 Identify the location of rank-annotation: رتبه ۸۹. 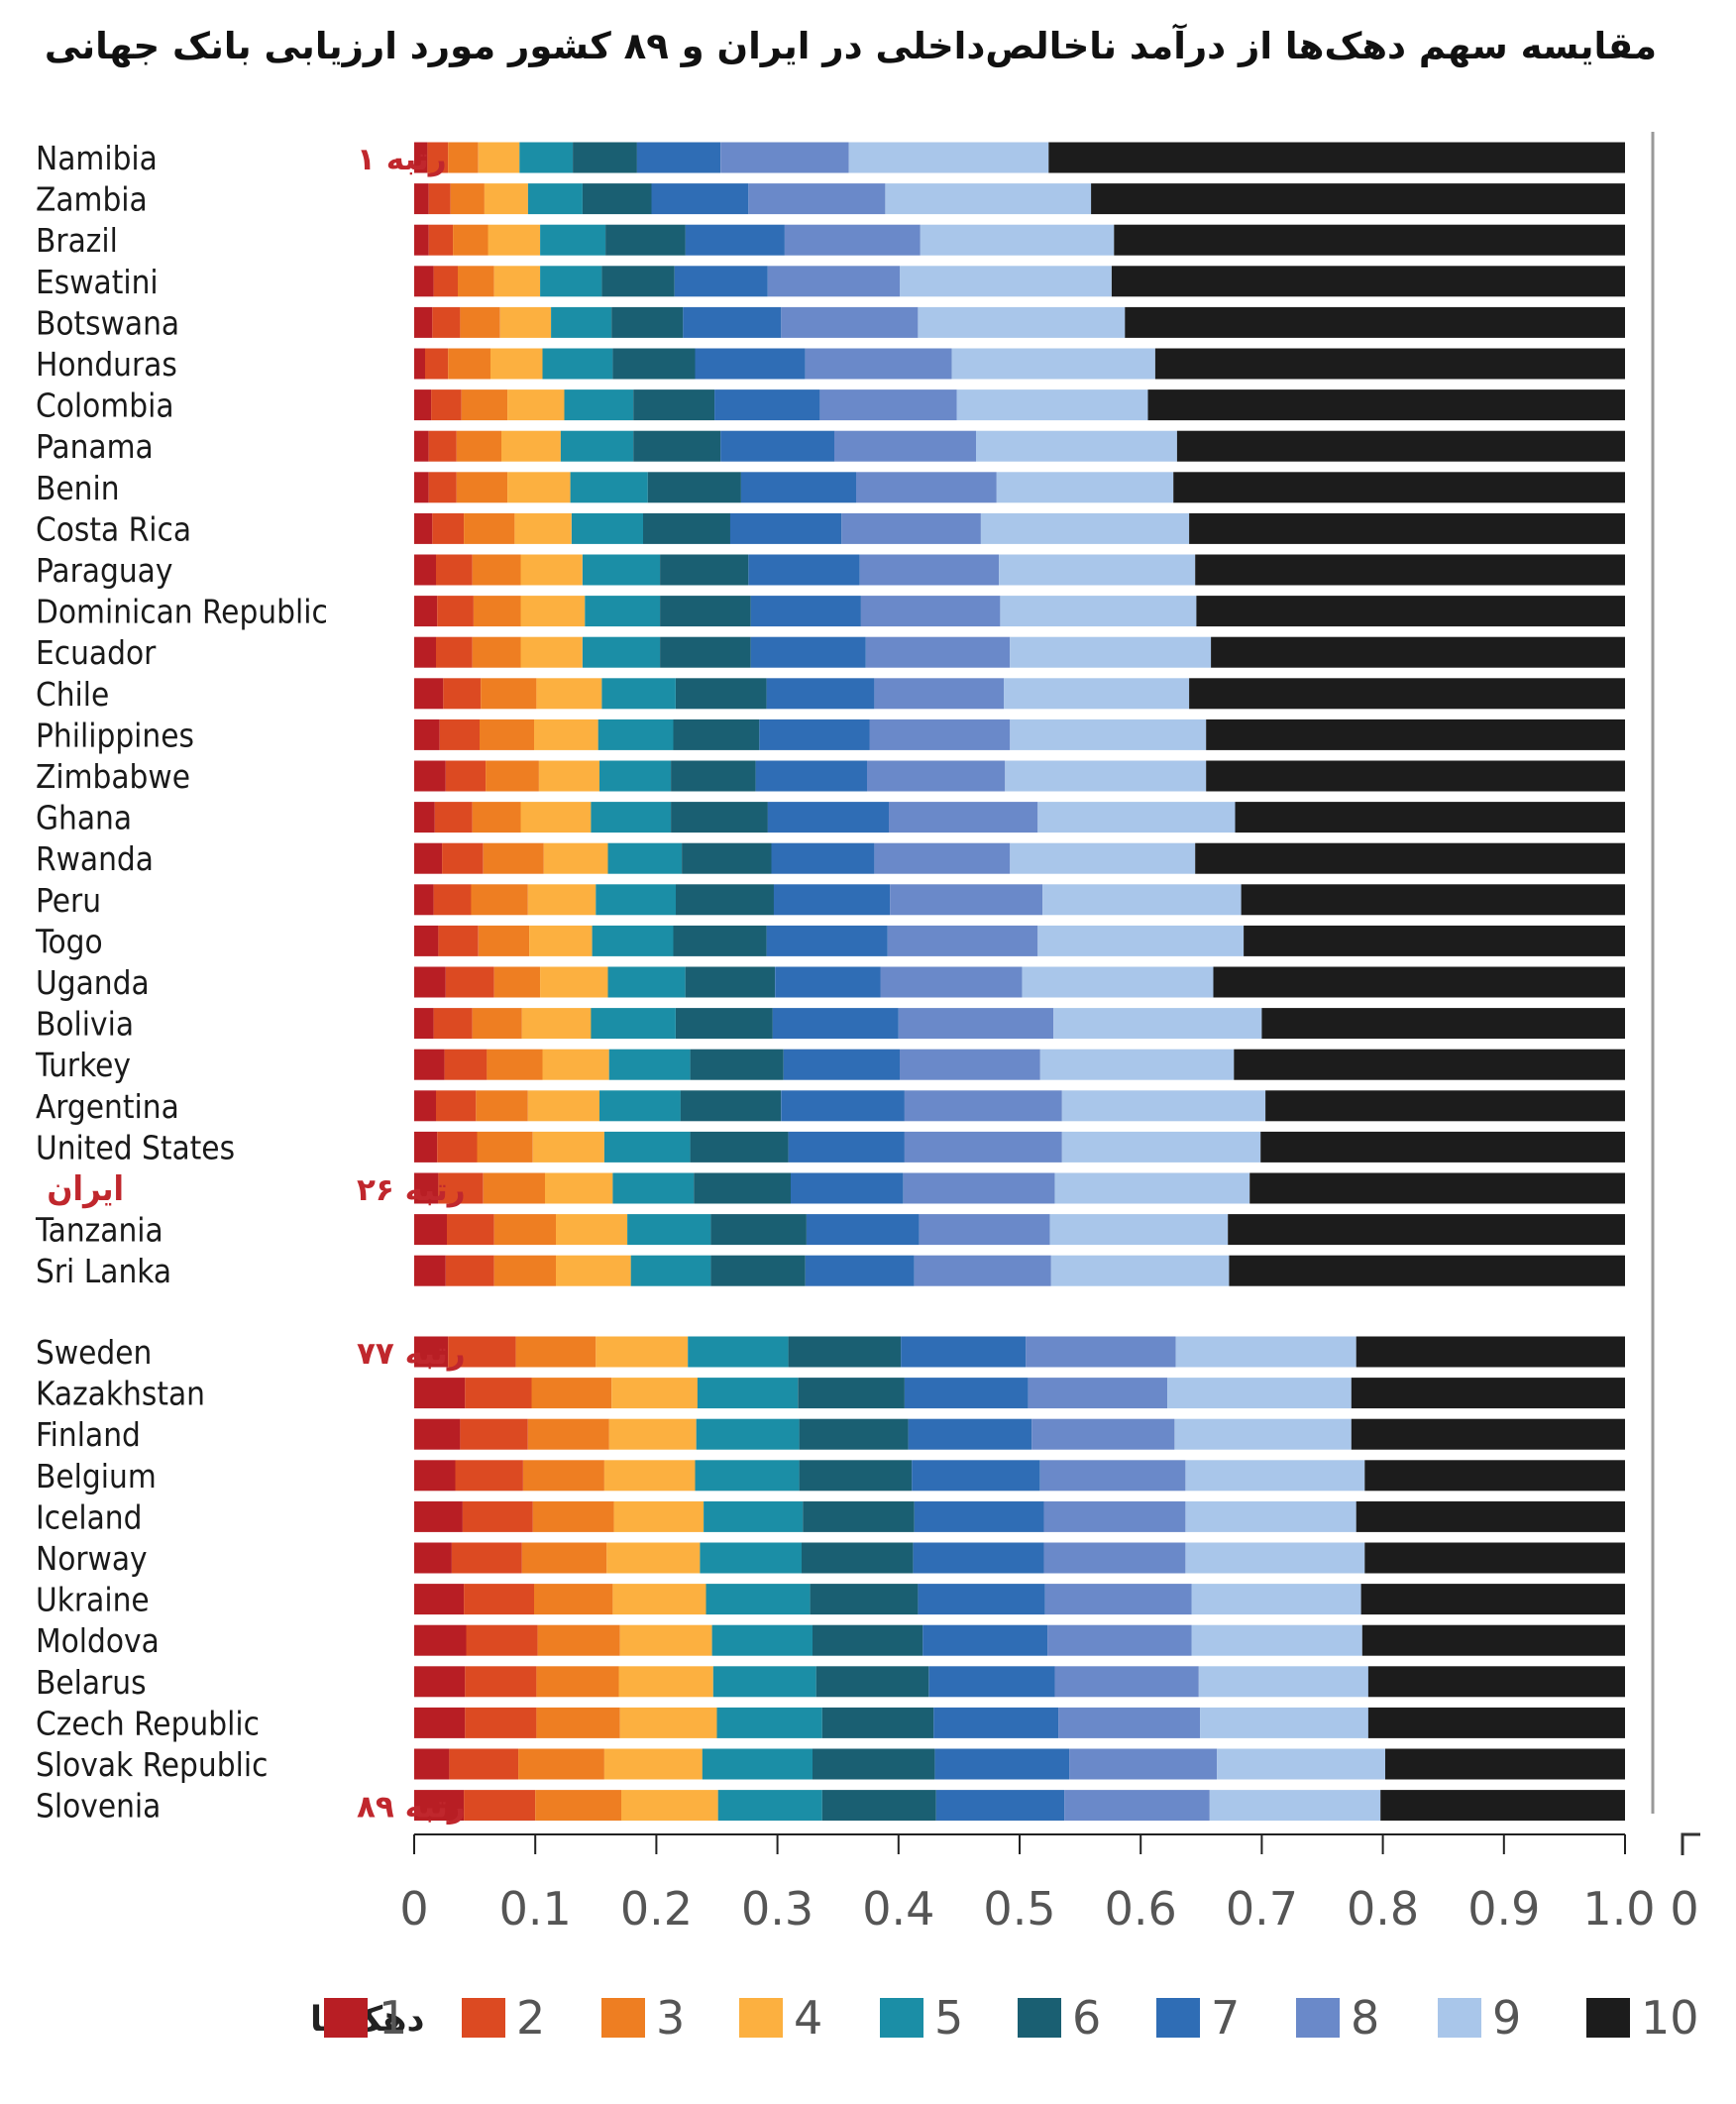
(411, 1808).